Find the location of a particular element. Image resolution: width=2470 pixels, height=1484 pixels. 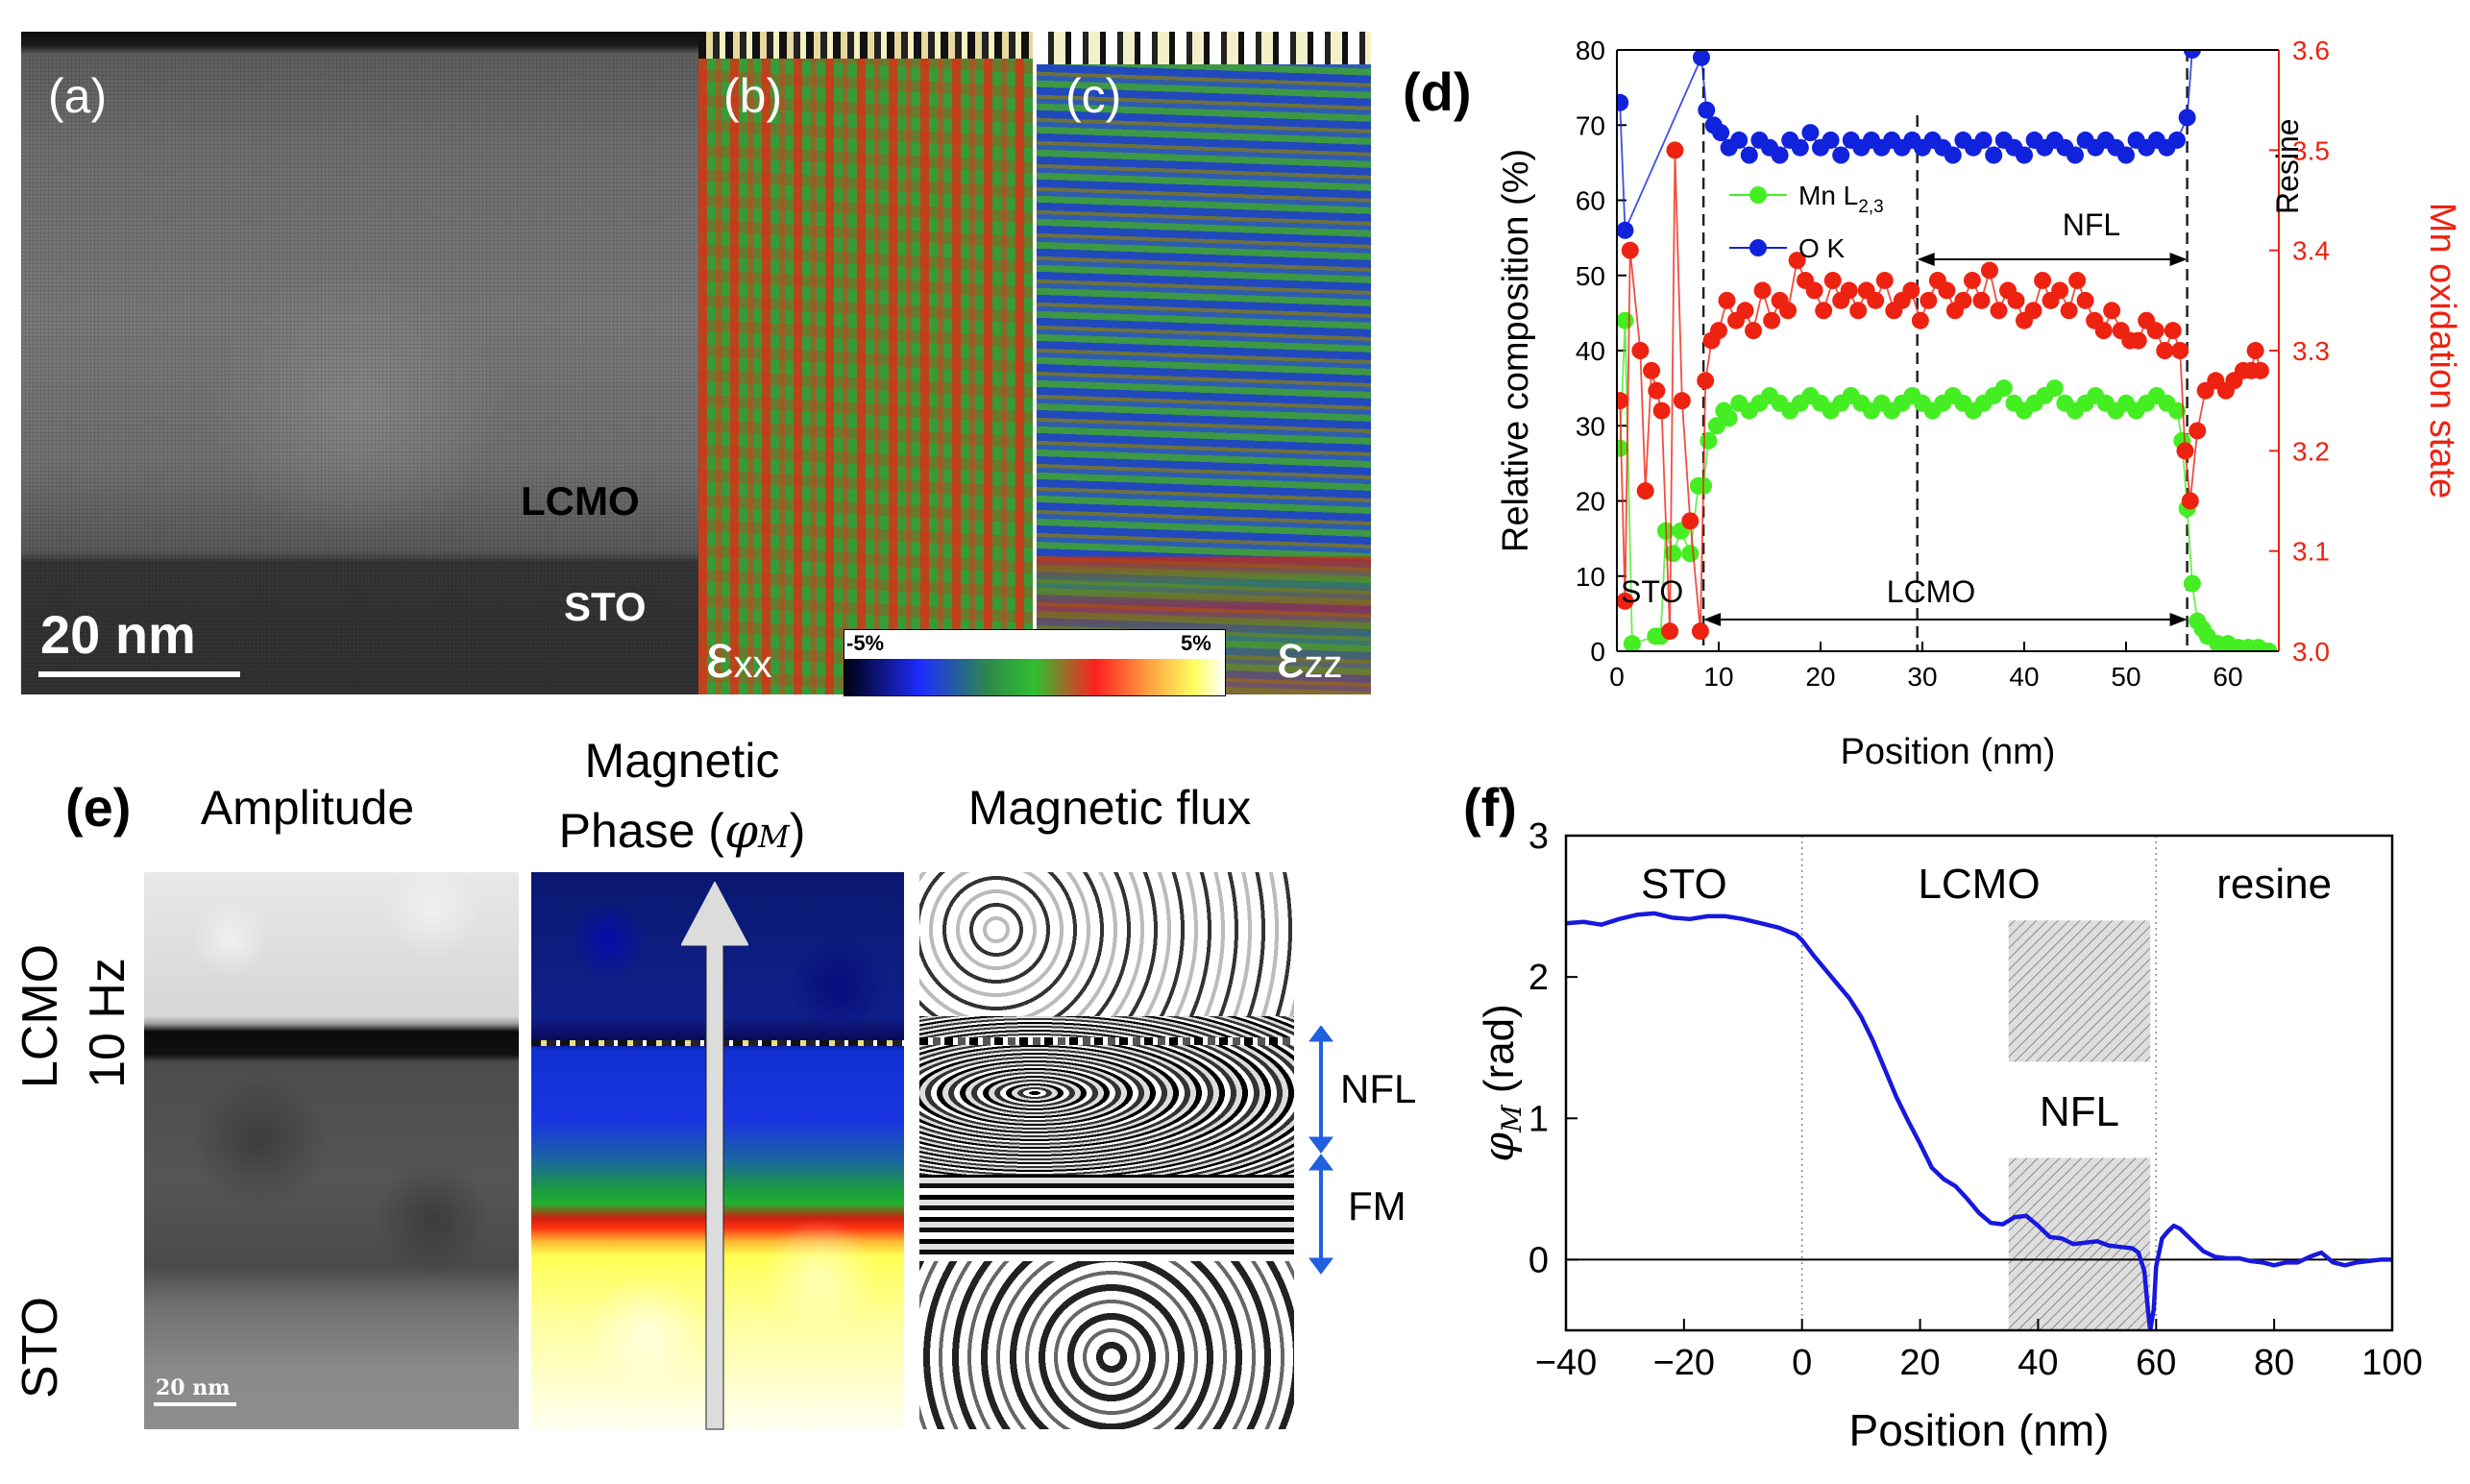

nfl-fm-arrows is located at coordinates (1320, 1150).